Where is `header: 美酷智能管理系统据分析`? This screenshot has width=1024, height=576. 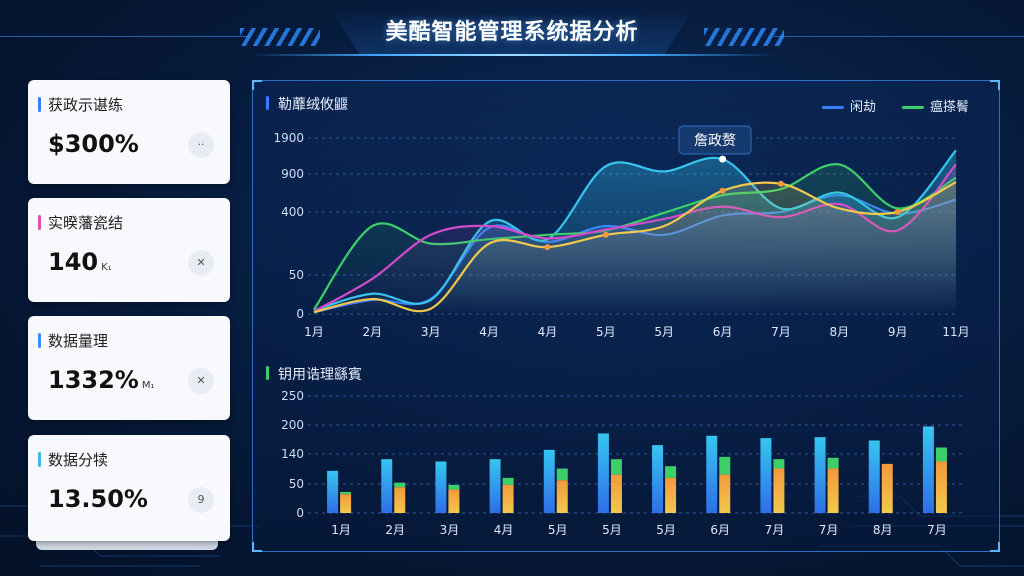 header: 美酷智能管理系统据分析 is located at coordinates (512, 31).